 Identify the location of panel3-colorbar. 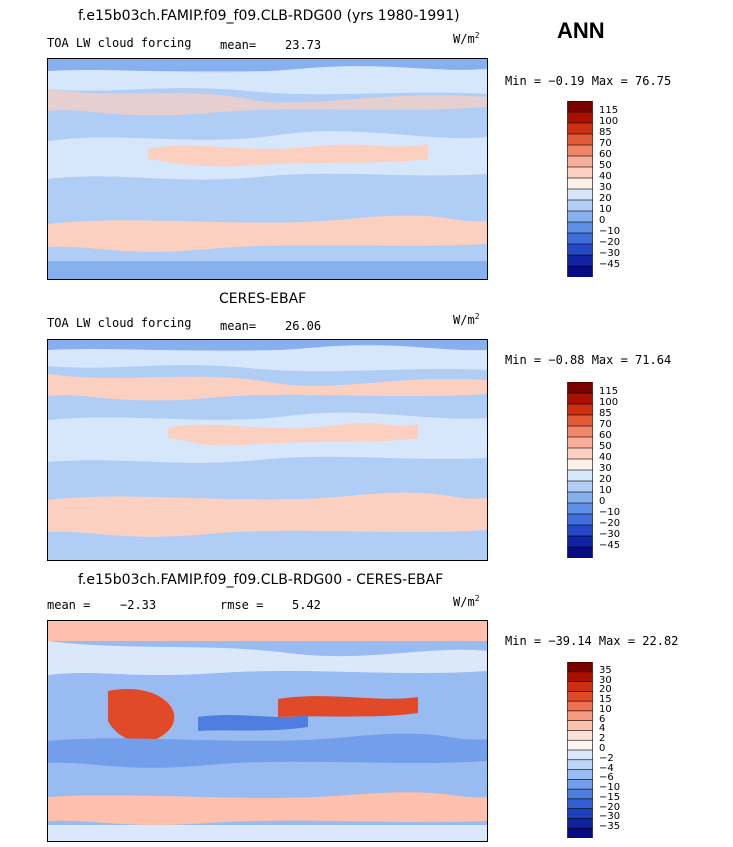
(580, 750).